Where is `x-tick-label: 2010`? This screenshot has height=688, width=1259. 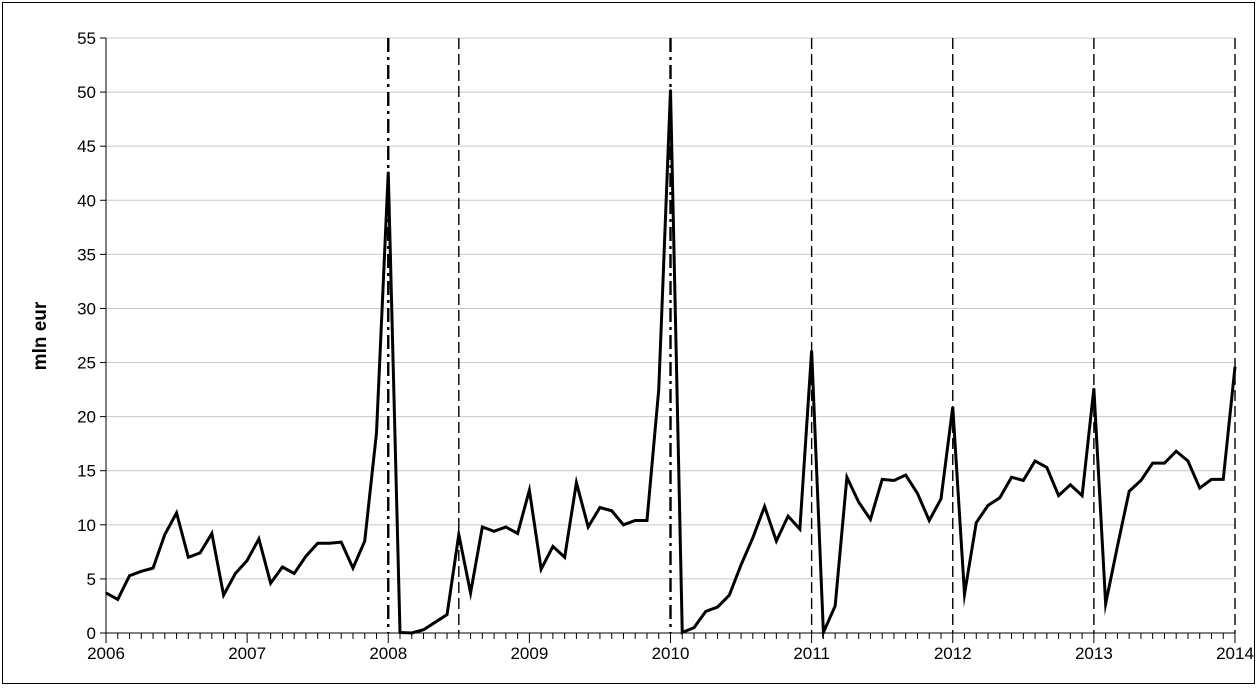
x-tick-label: 2010 is located at coordinates (671, 653).